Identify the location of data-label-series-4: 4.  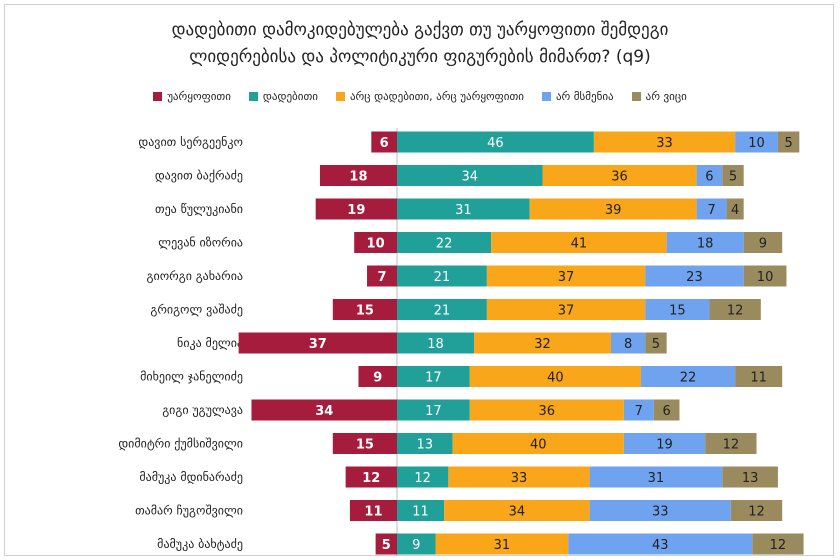
(735, 210).